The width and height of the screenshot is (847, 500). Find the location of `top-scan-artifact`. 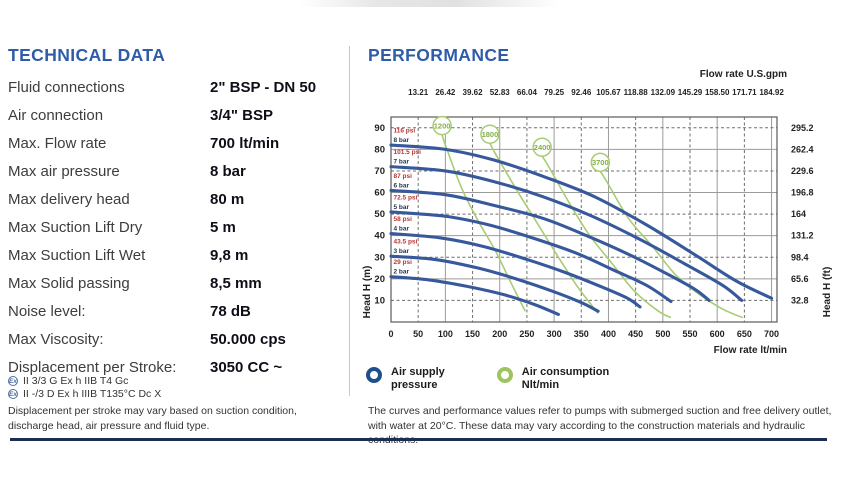

top-scan-artifact is located at coordinates (430, 3).